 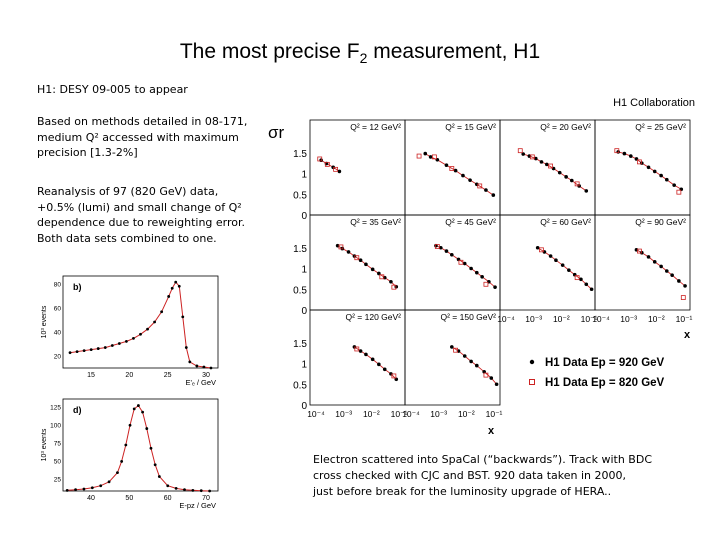 What do you see at coordinates (91, 498) in the screenshot?
I see `hist-d-x-tick: 40` at bounding box center [91, 498].